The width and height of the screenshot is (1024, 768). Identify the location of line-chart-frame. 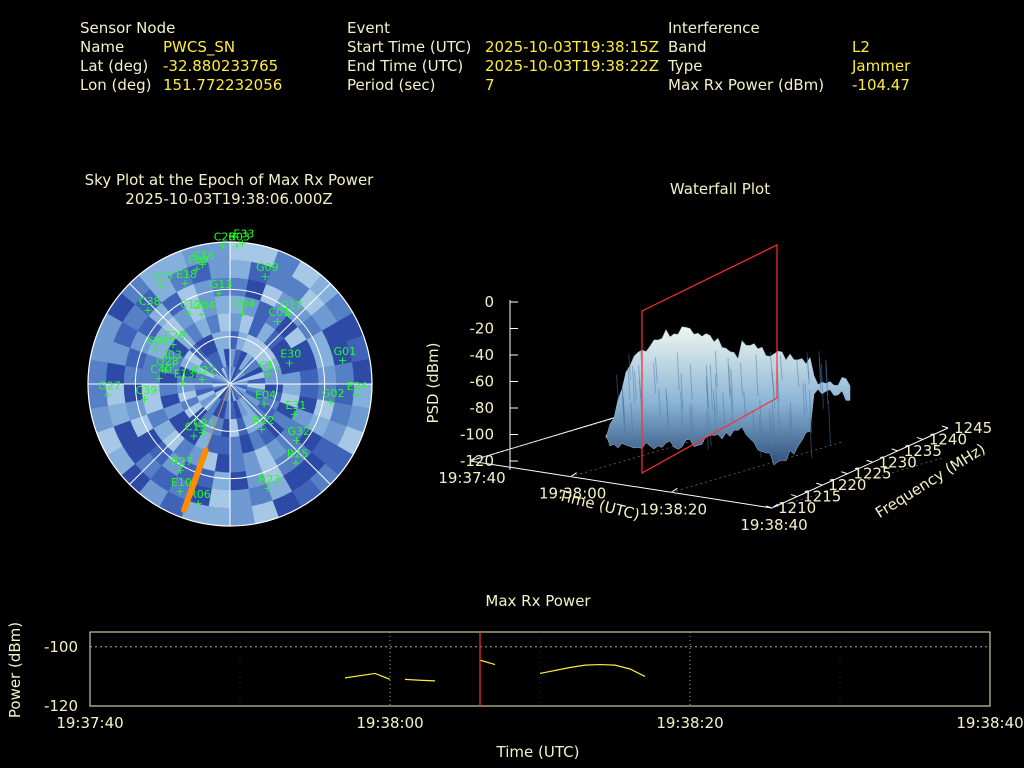
(540, 669).